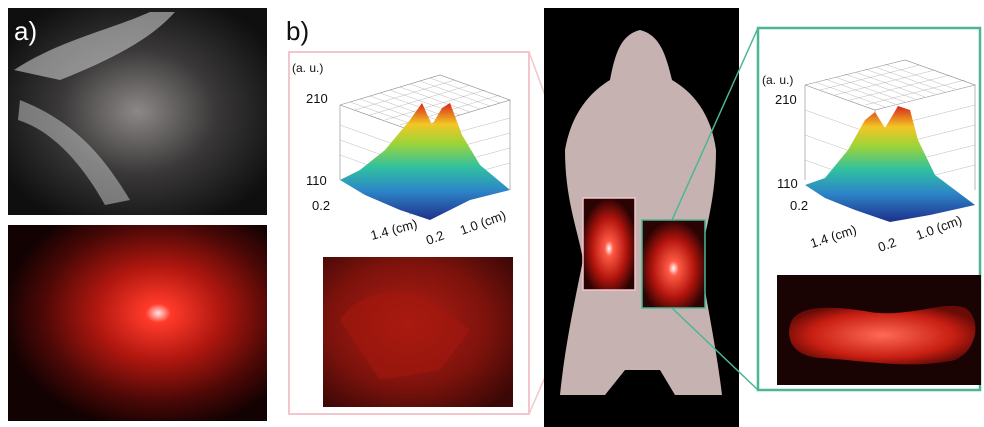 The image size is (984, 427). Describe the element at coordinates (94, 46) in the screenshot. I see `fur-upper` at that location.